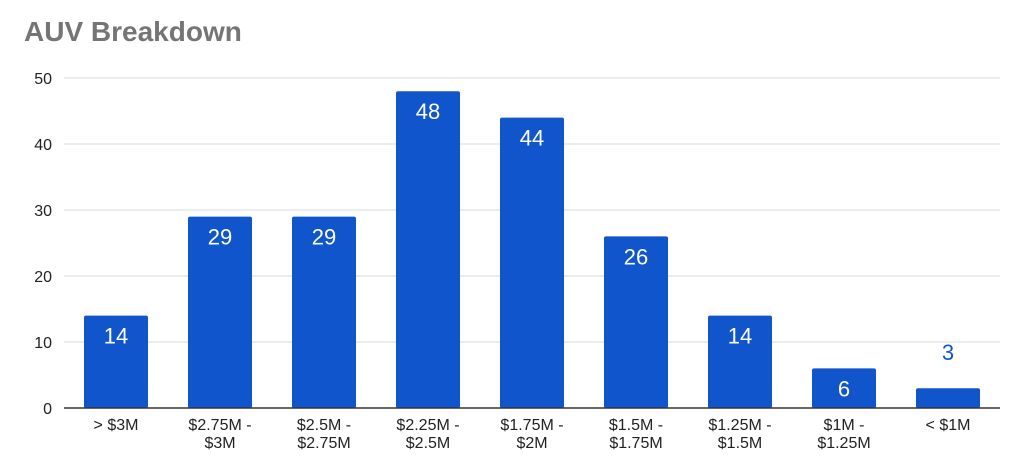 The height and width of the screenshot is (476, 1024). Describe the element at coordinates (219, 425) in the screenshot. I see `x-tick-label: $2.75M -` at that location.